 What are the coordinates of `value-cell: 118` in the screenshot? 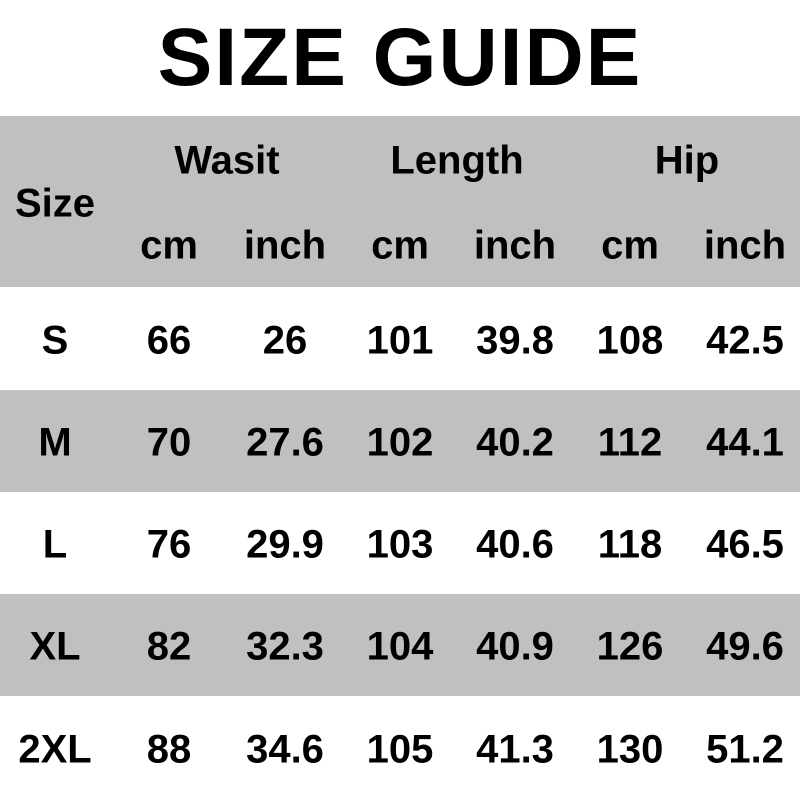 It's located at (630, 544).